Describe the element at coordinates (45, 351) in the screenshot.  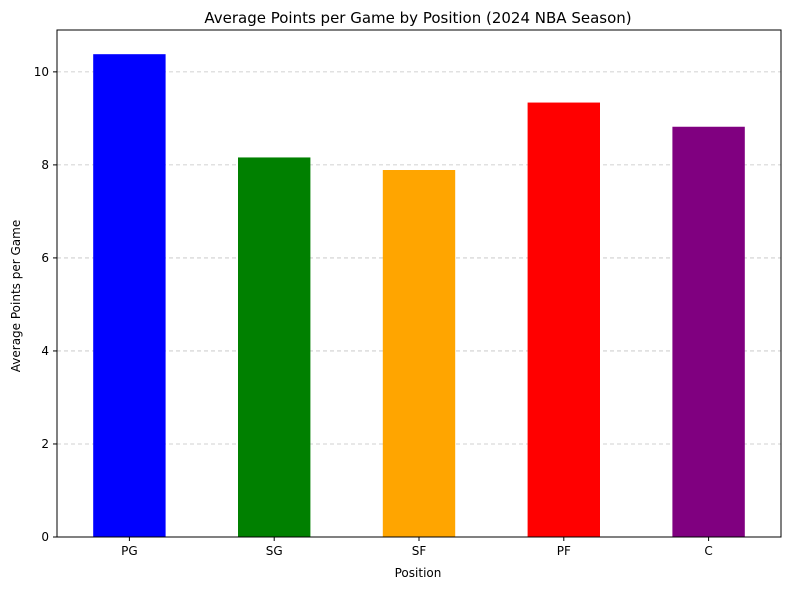
I see `y-tick-label-4: 4` at that location.